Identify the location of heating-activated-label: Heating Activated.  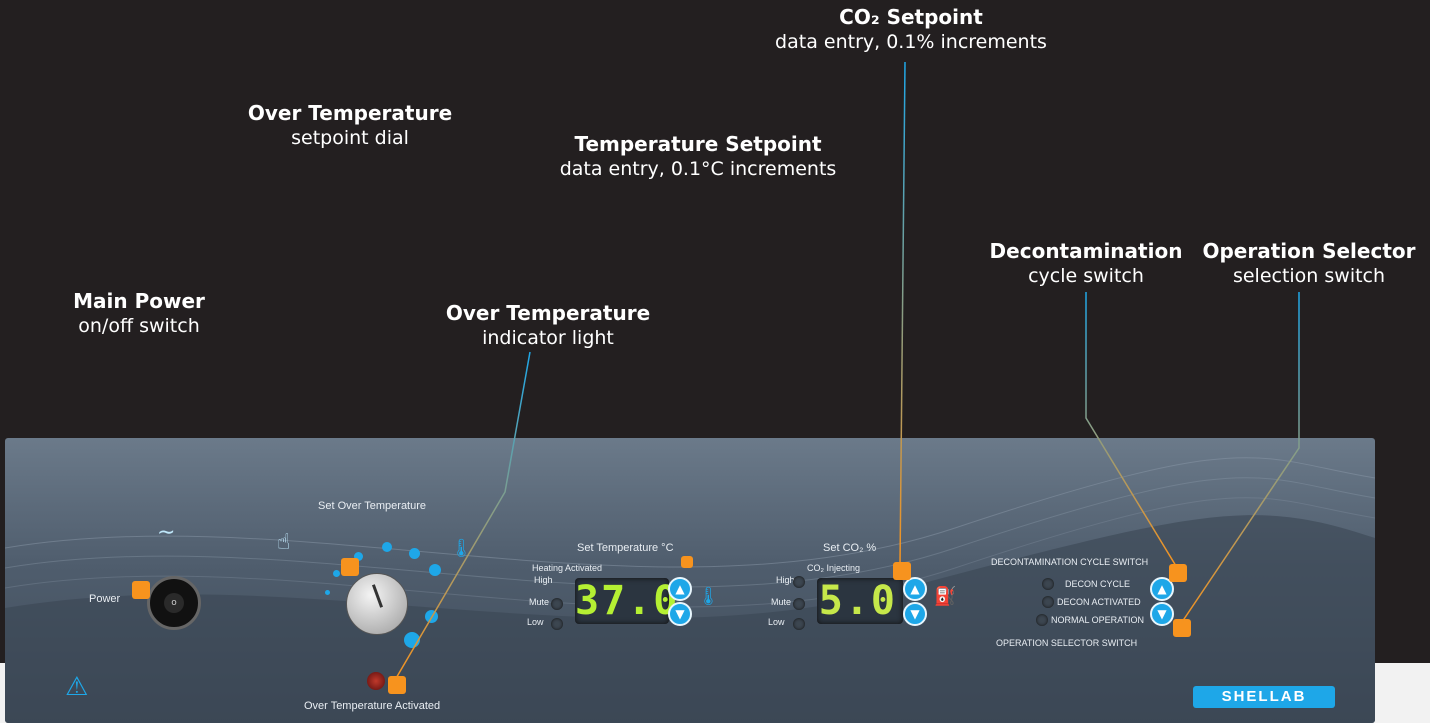
(567, 568).